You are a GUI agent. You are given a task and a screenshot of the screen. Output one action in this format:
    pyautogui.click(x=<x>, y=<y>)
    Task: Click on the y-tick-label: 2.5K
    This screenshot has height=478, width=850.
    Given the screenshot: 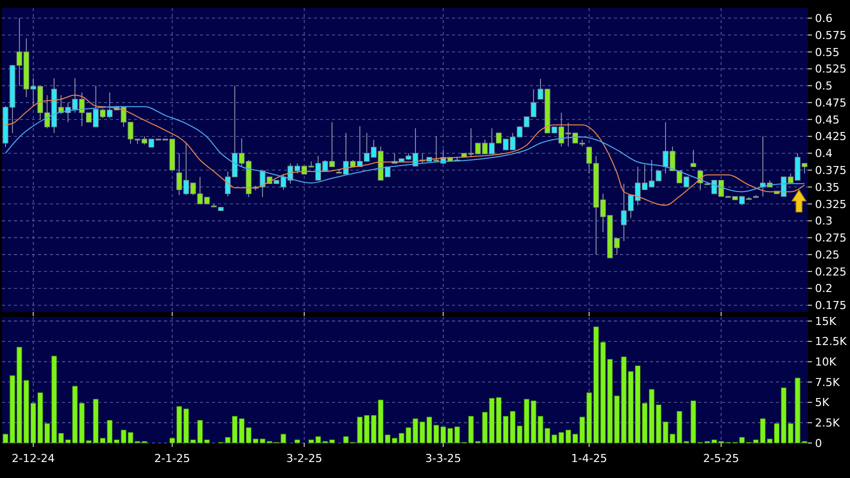 What is the action you would take?
    pyautogui.click(x=827, y=423)
    